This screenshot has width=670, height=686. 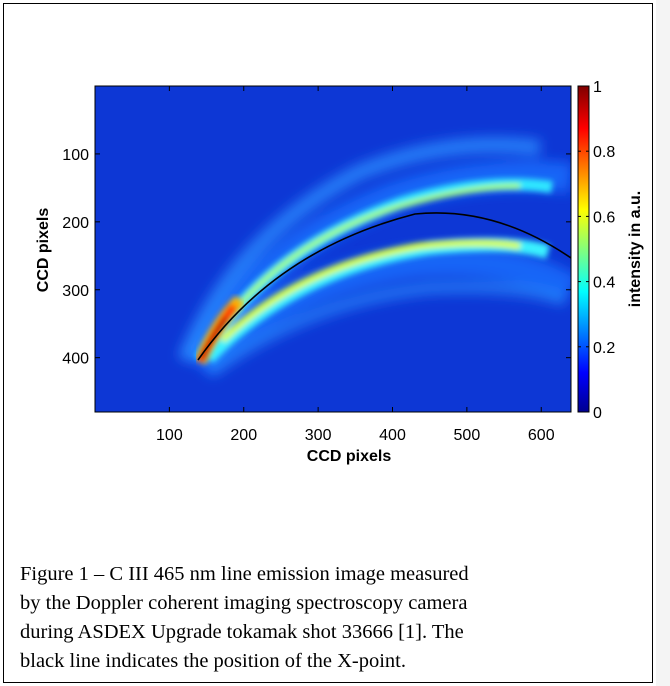 What do you see at coordinates (663, 343) in the screenshot?
I see `page-edge` at bounding box center [663, 343].